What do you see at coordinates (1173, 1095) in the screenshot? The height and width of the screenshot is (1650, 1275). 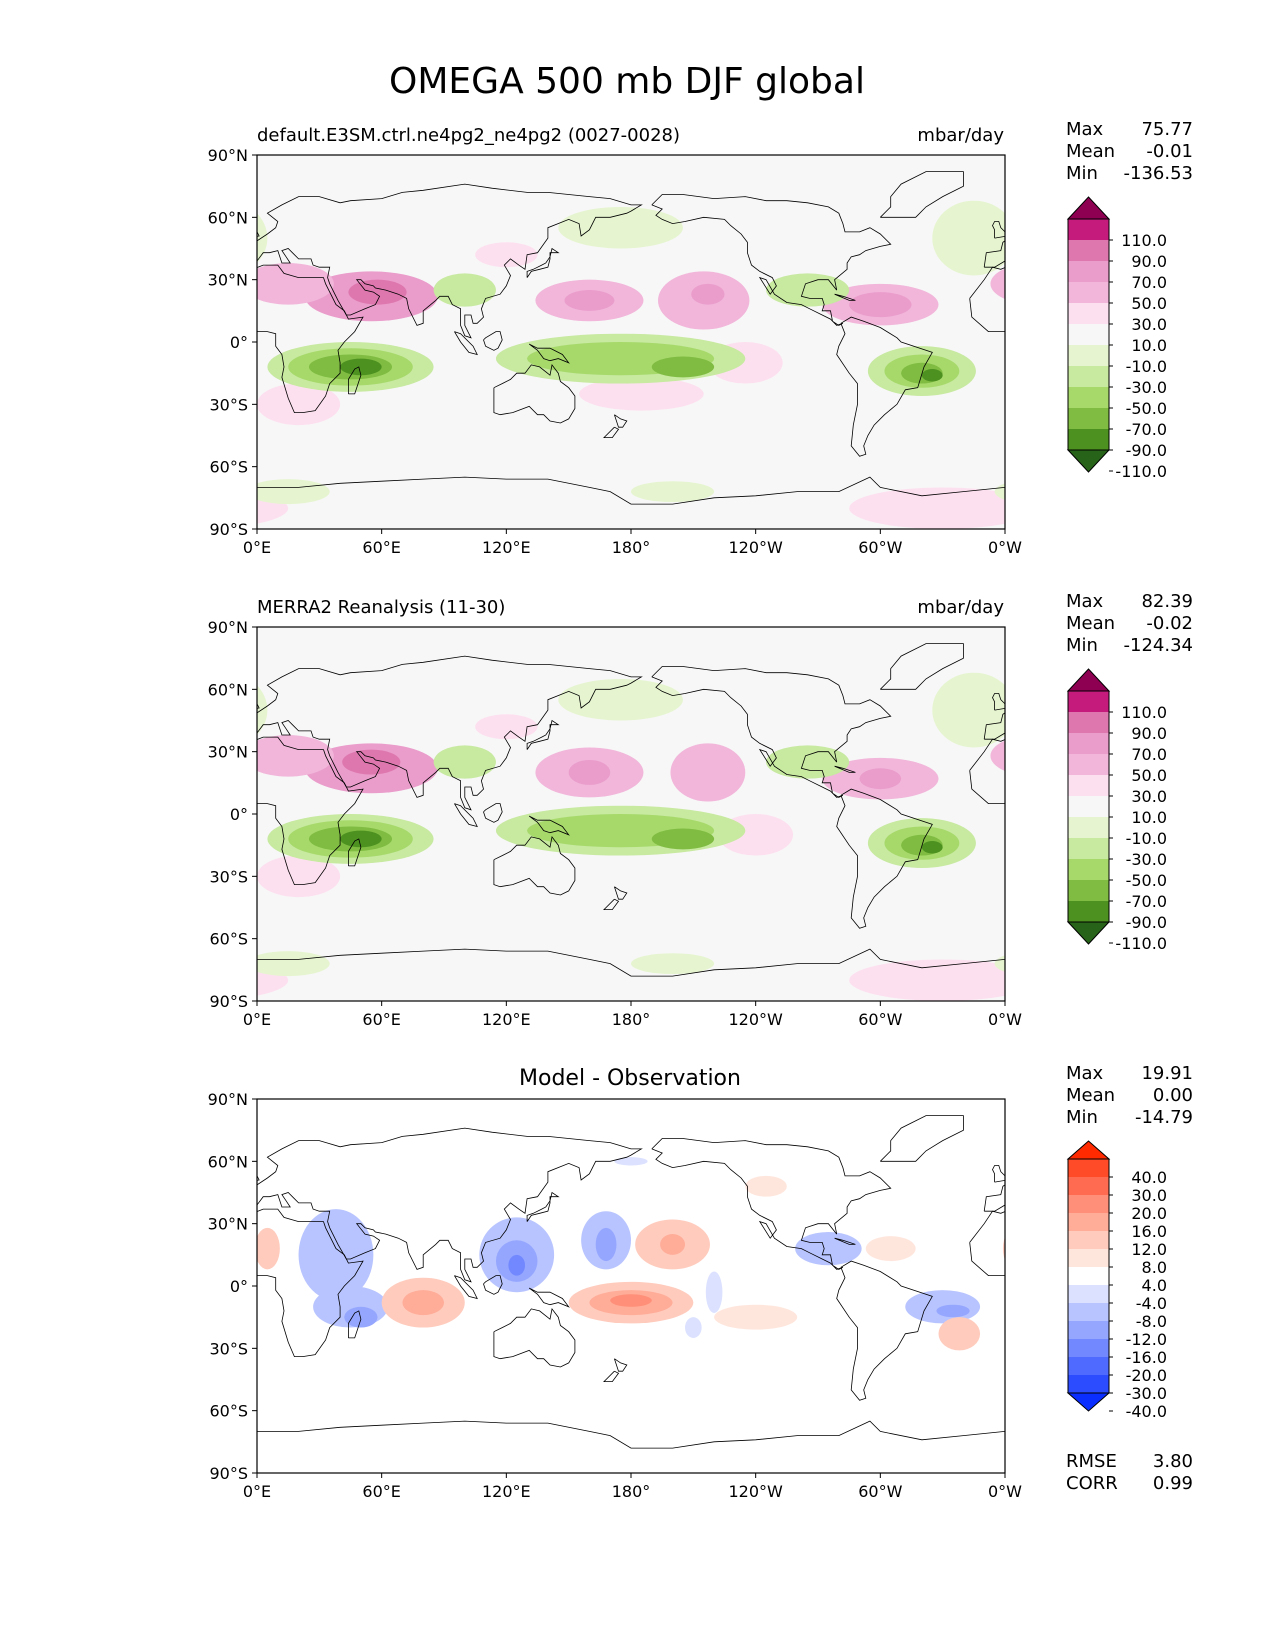 I see `stat-value-mean: 0.00` at bounding box center [1173, 1095].